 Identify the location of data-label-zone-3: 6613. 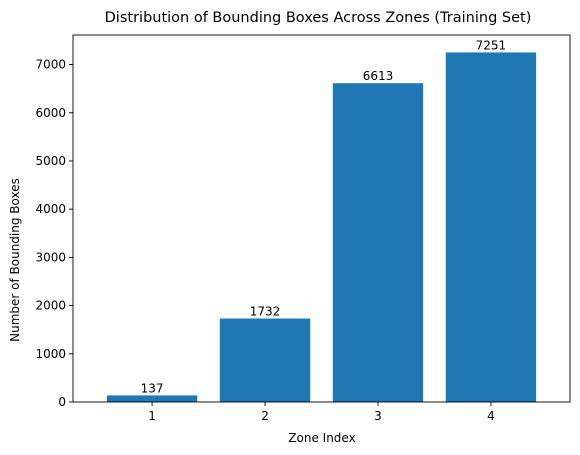
(378, 76).